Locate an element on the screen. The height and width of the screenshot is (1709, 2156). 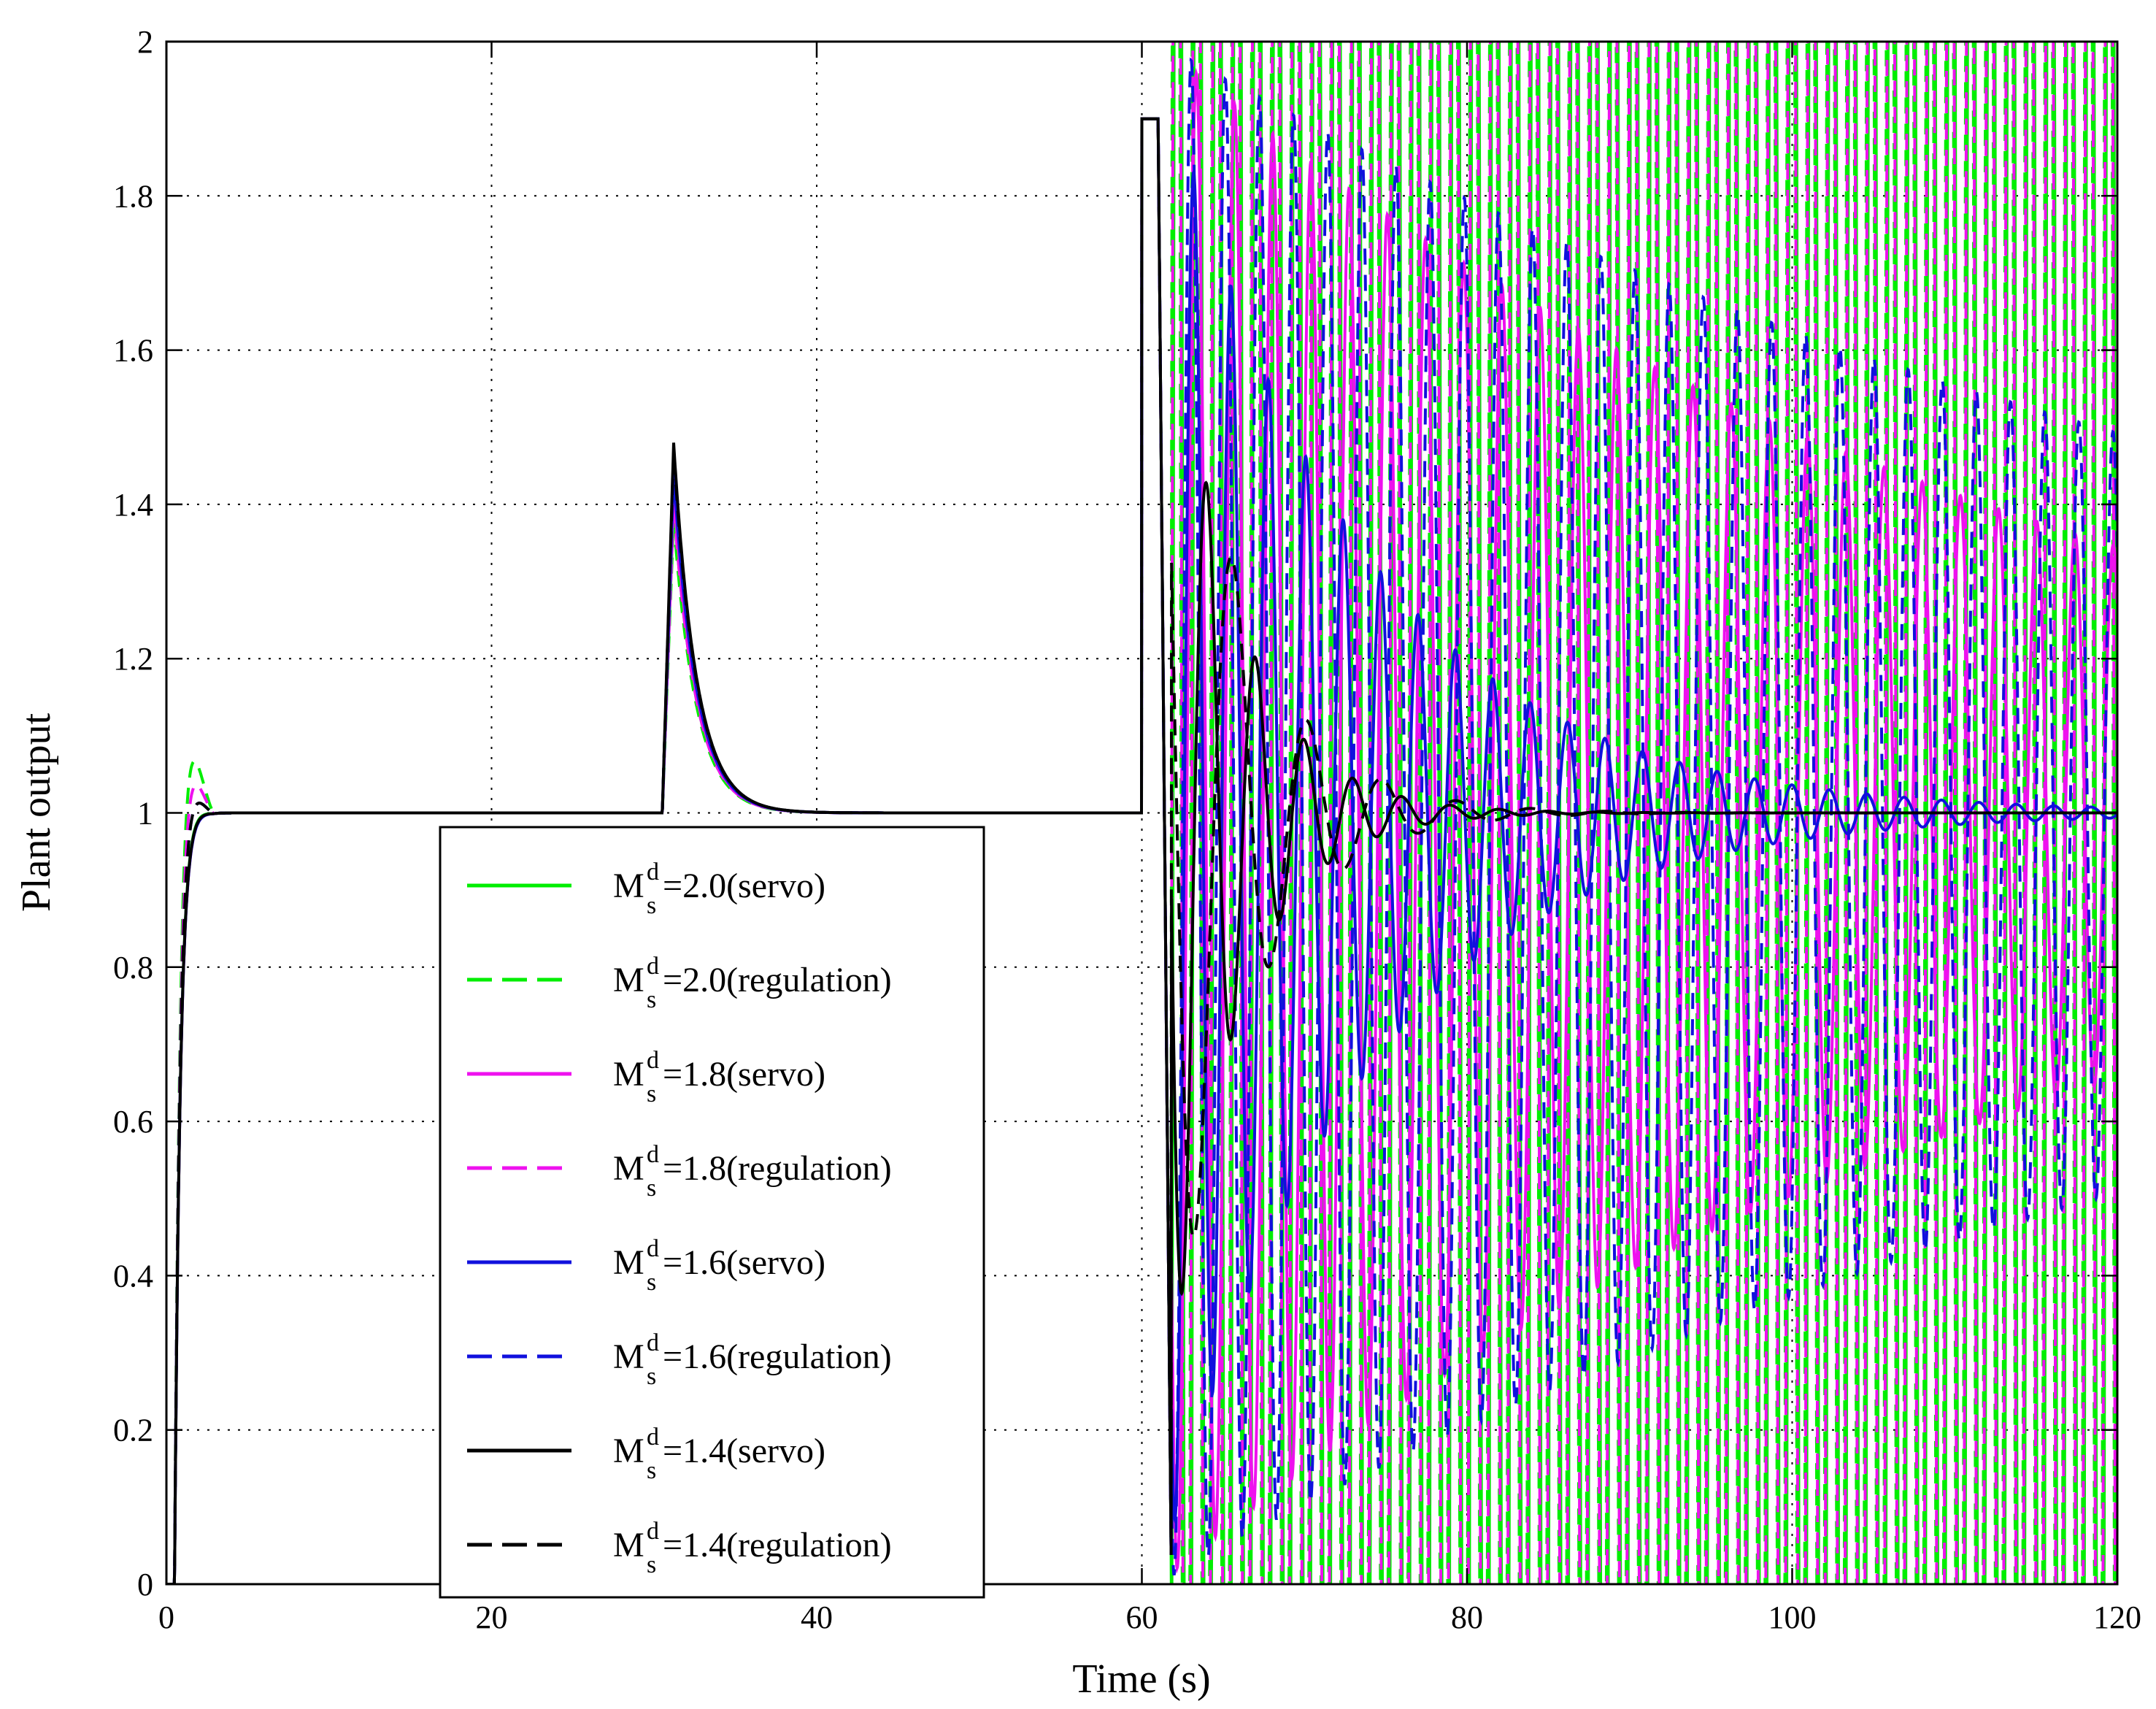
x-tick-label: 20 is located at coordinates (492, 1617).